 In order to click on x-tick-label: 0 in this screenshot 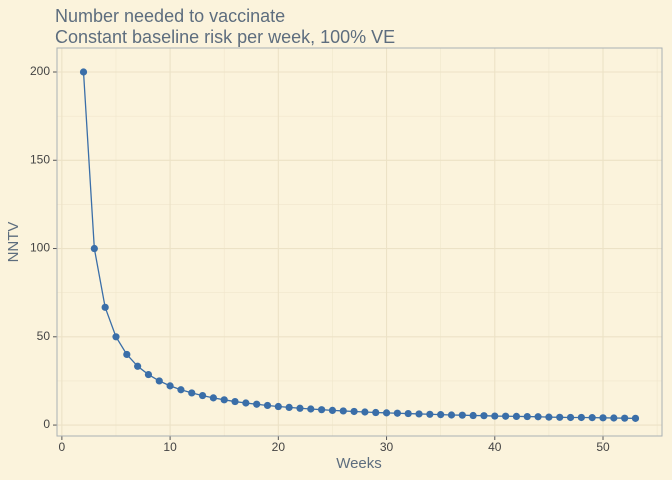, I will do `click(62, 447)`.